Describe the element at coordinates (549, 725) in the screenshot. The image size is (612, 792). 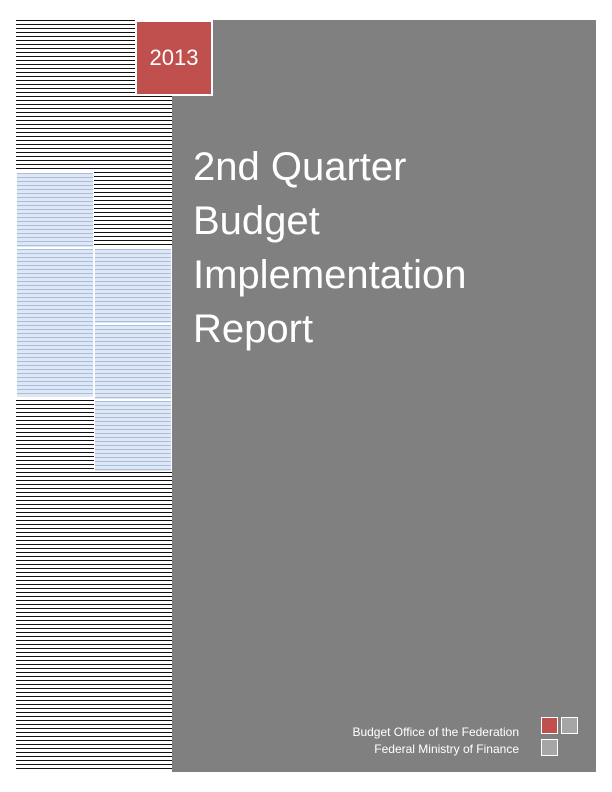
I see `red-square` at that location.